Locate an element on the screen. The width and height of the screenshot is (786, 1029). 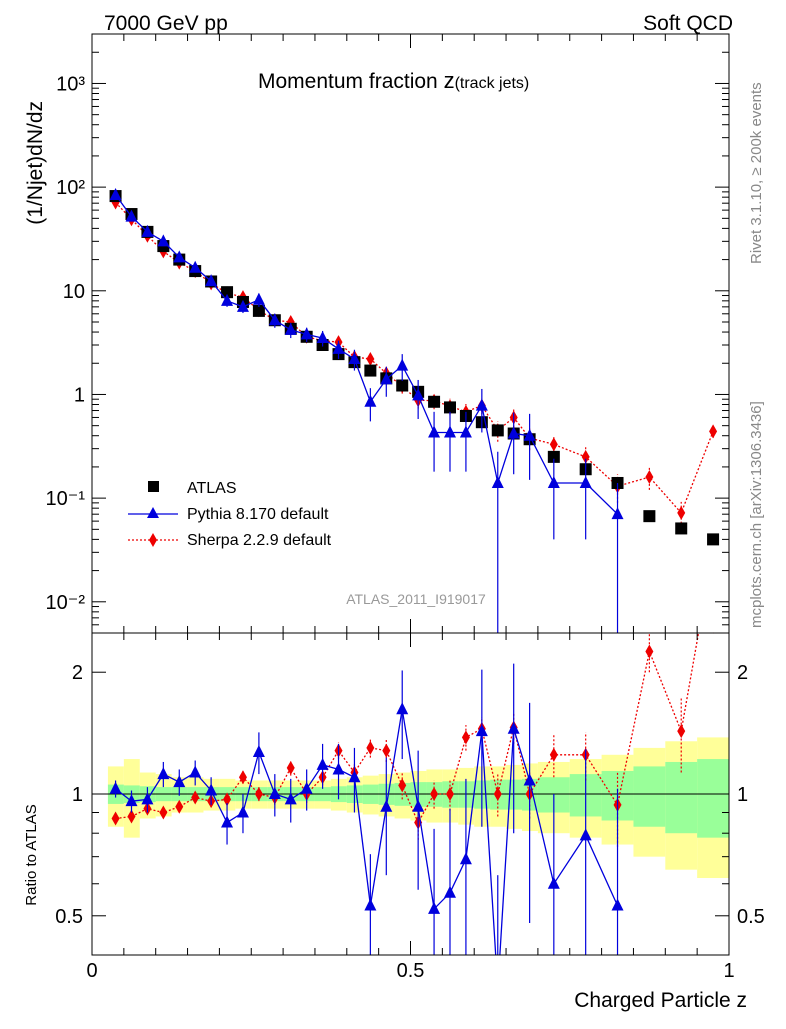
main-ytick-label: 10² is located at coordinates (70, 188).